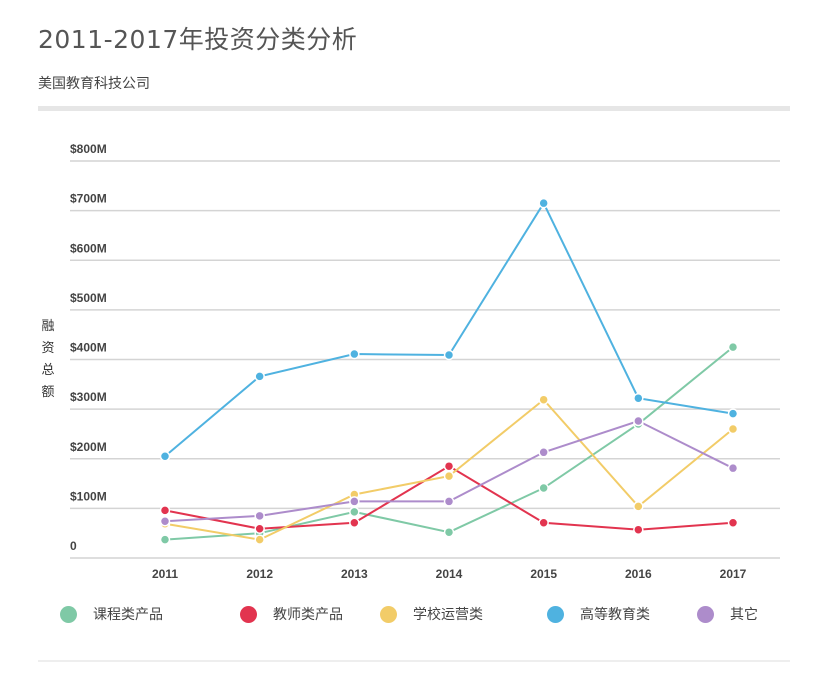  What do you see at coordinates (88, 149) in the screenshot?
I see `y-tick-label: $800M` at bounding box center [88, 149].